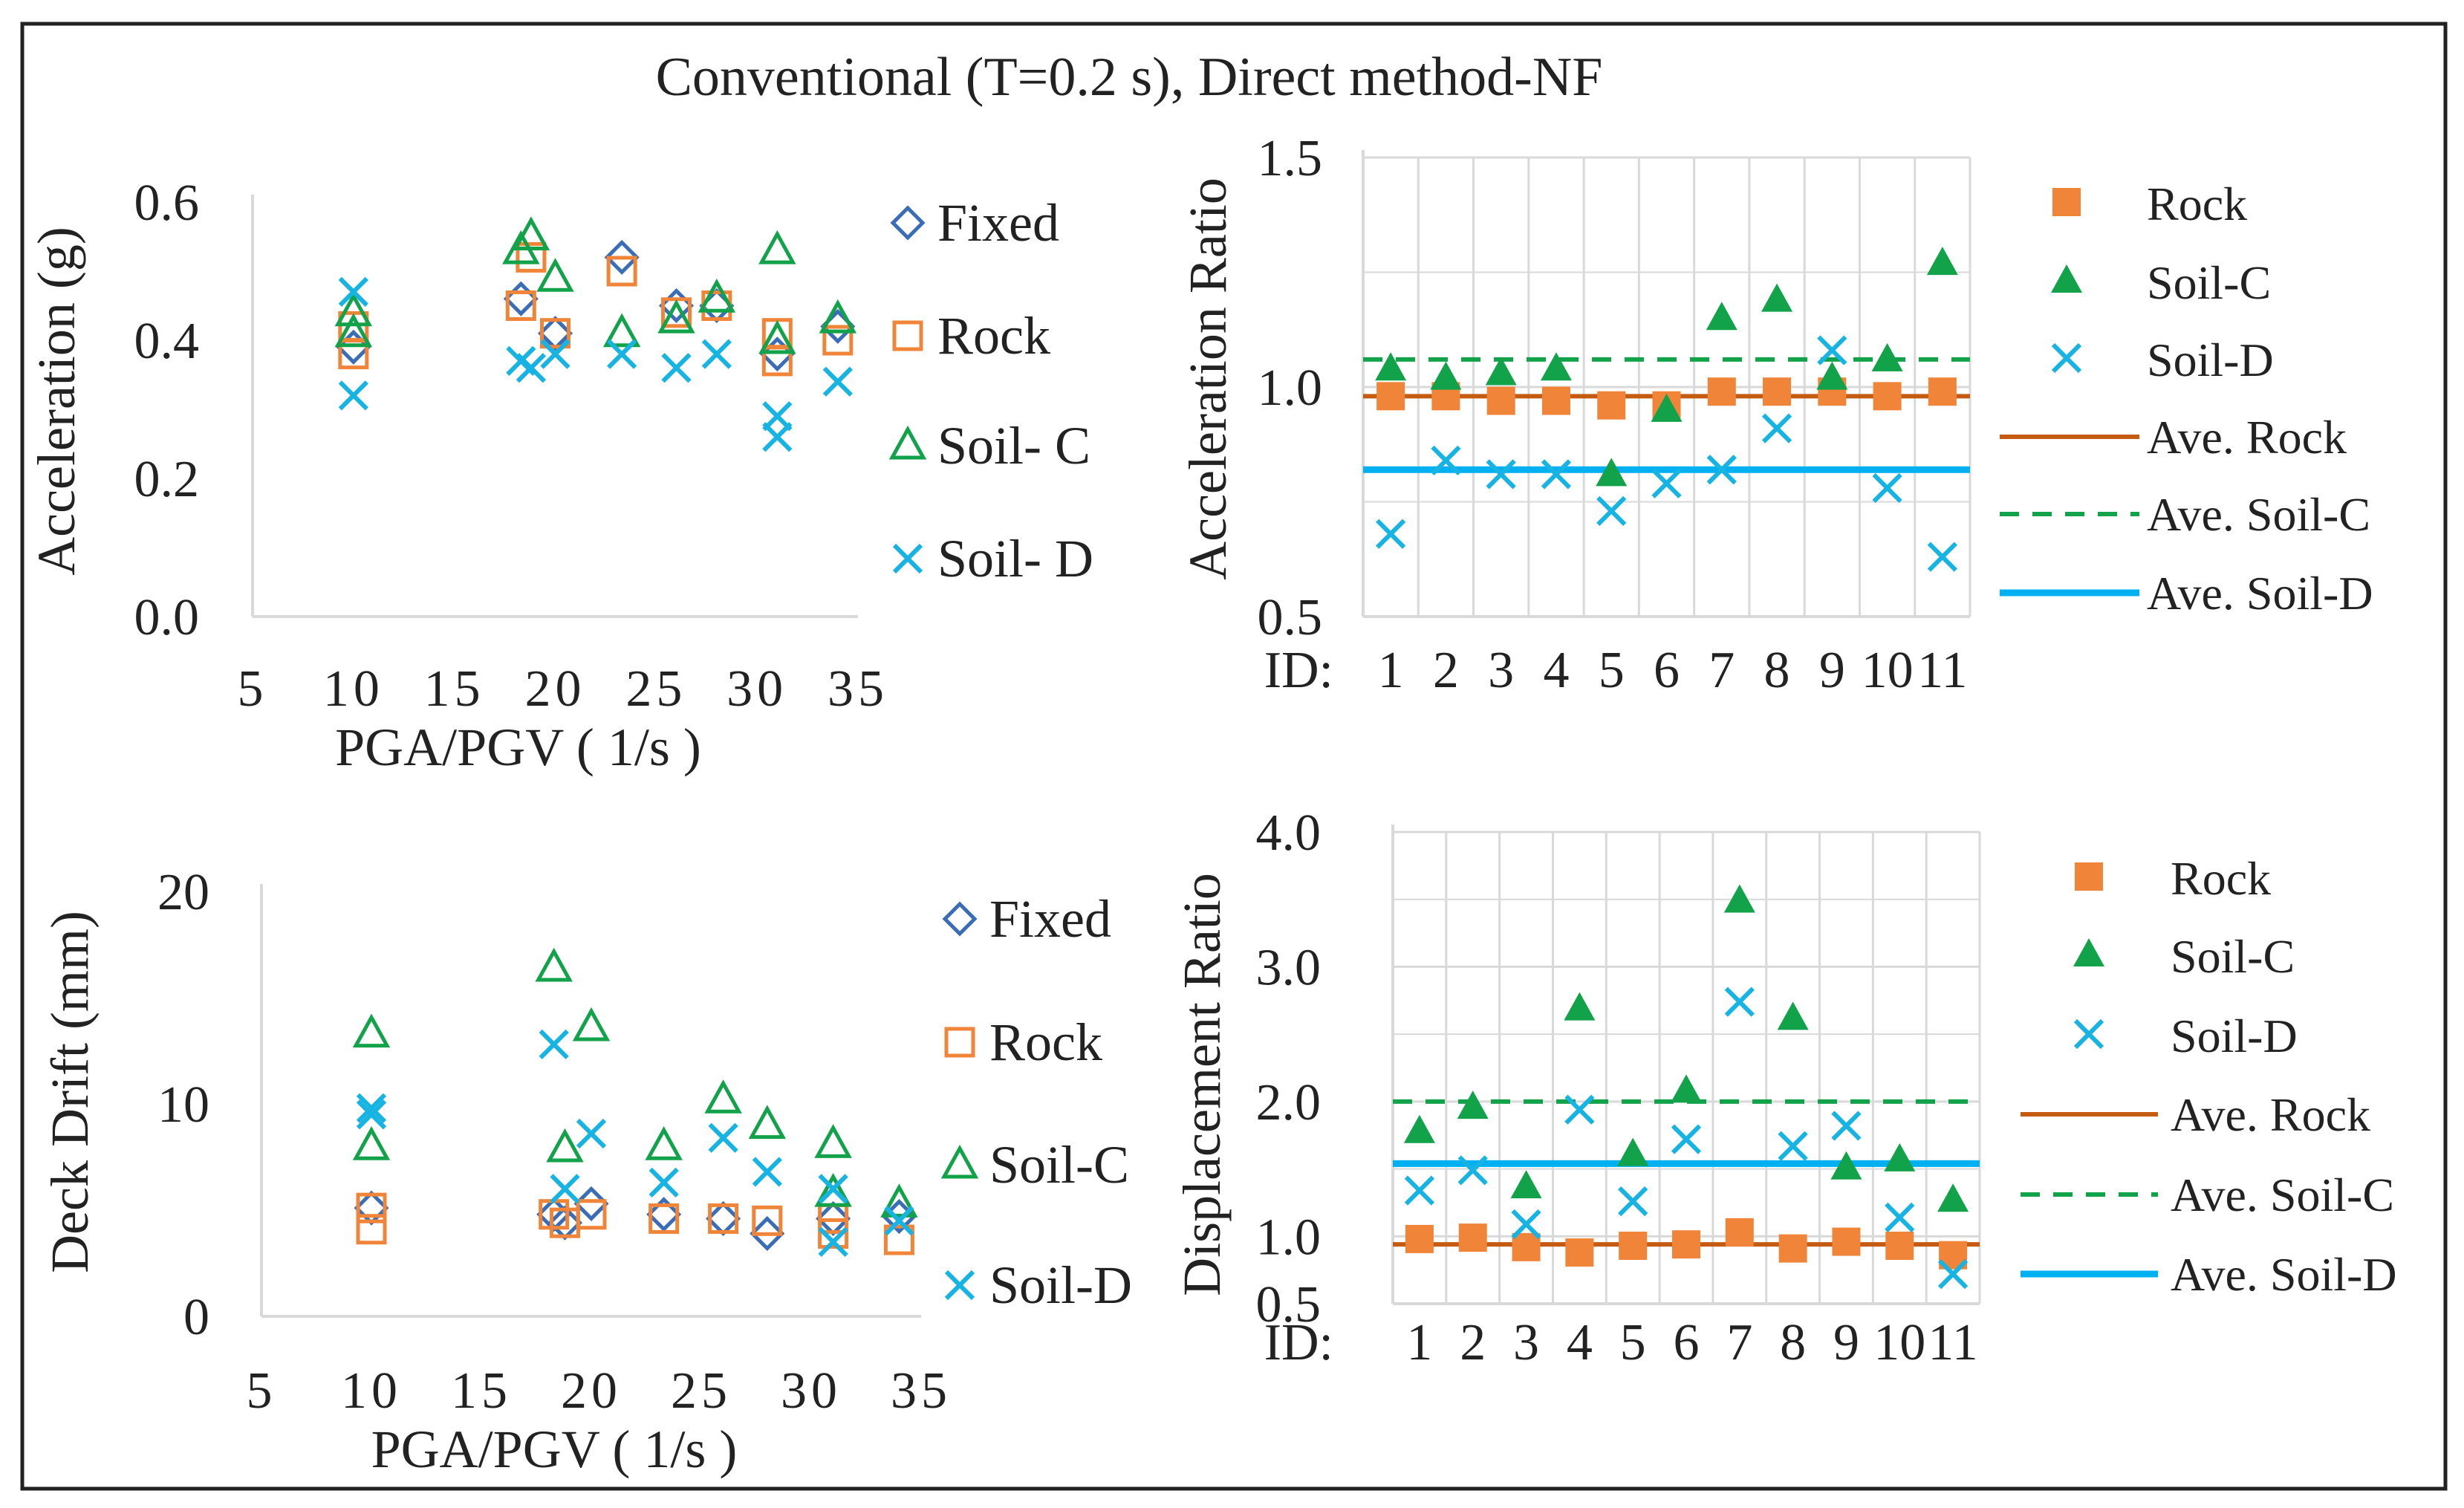  Describe the element at coordinates (1208, 379) in the screenshot. I see `y-axis-label: Acceleration Ratio` at that location.